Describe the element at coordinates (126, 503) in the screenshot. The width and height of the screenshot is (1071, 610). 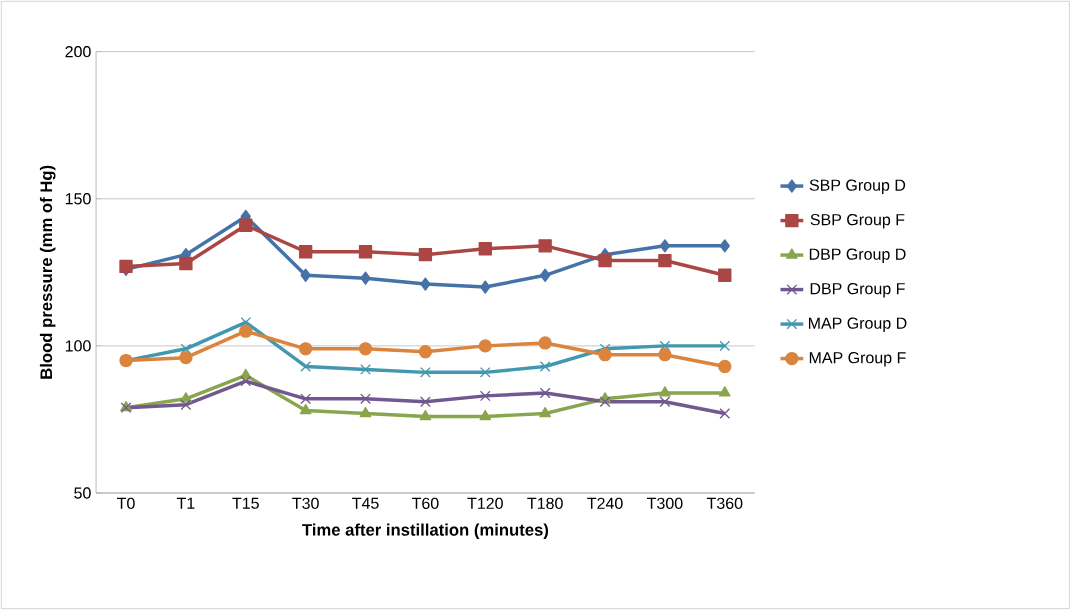
I see `x-tick-label: T0` at that location.